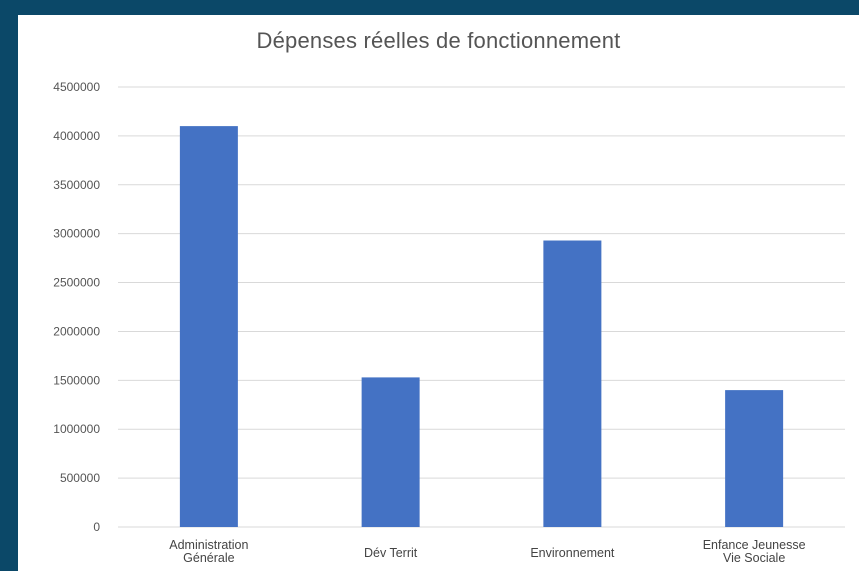 This screenshot has height=571, width=859. What do you see at coordinates (76, 429) in the screenshot?
I see `y-tick-label-2: 1000000` at bounding box center [76, 429].